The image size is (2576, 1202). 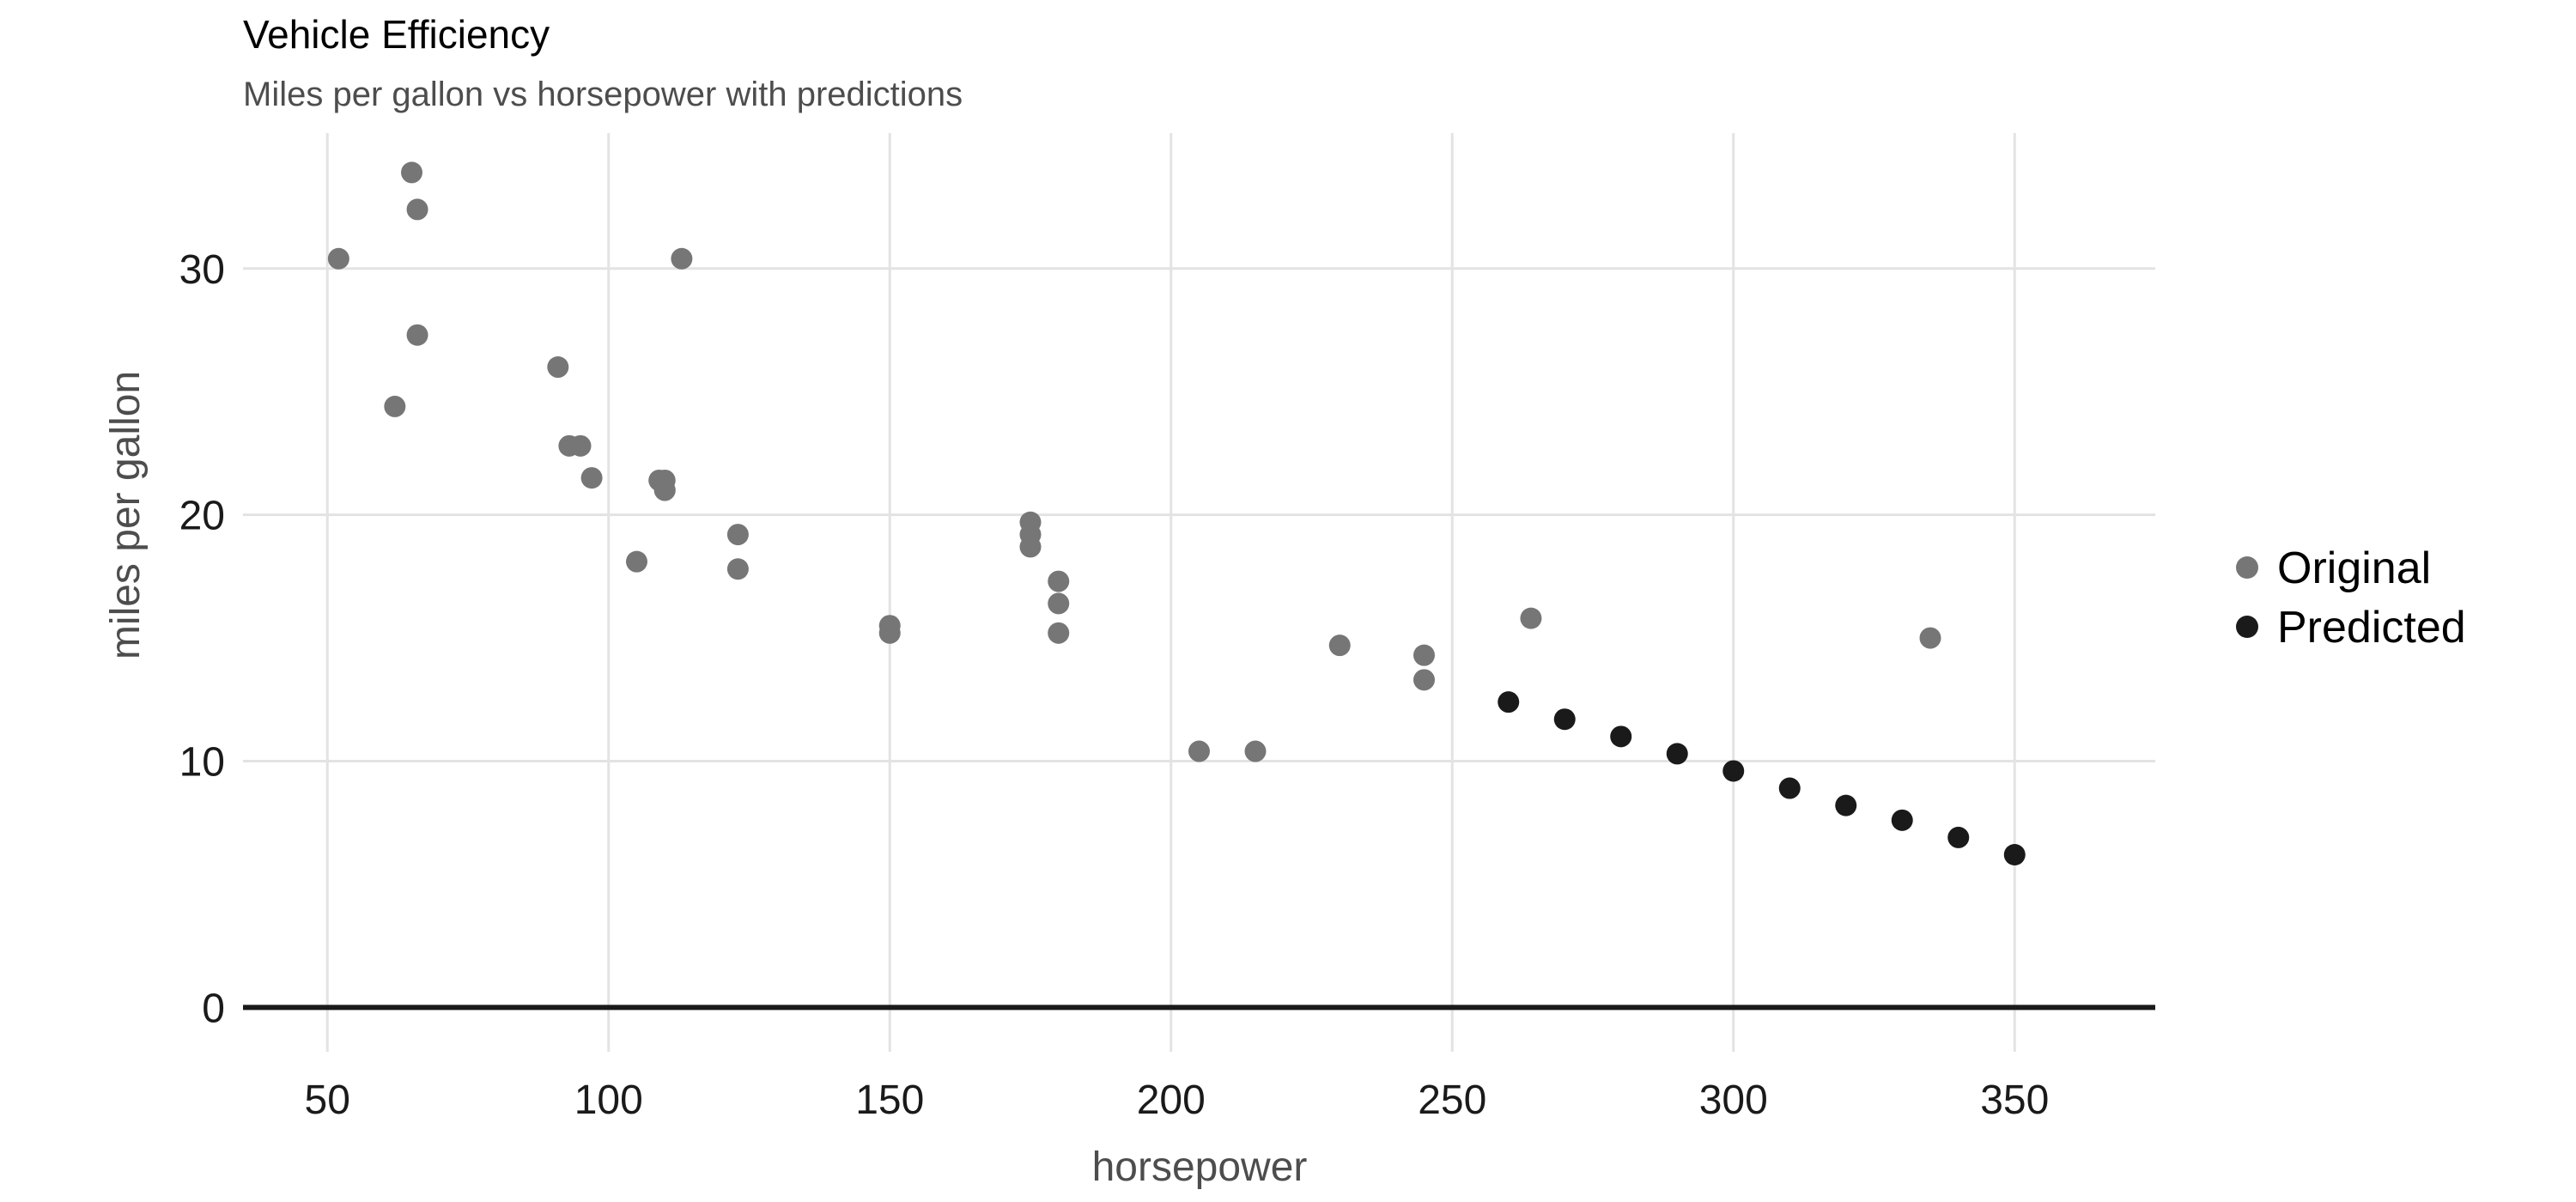 I want to click on legend-label-predicted: Predicted, so click(x=2371, y=628).